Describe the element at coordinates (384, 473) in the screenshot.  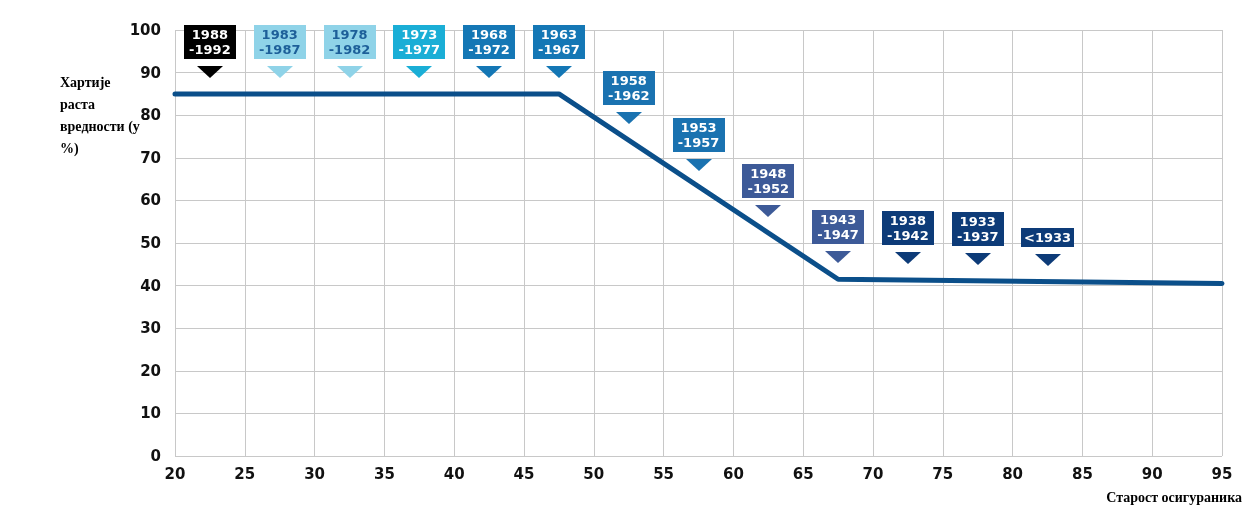
I see `x-tick-label: 35` at that location.